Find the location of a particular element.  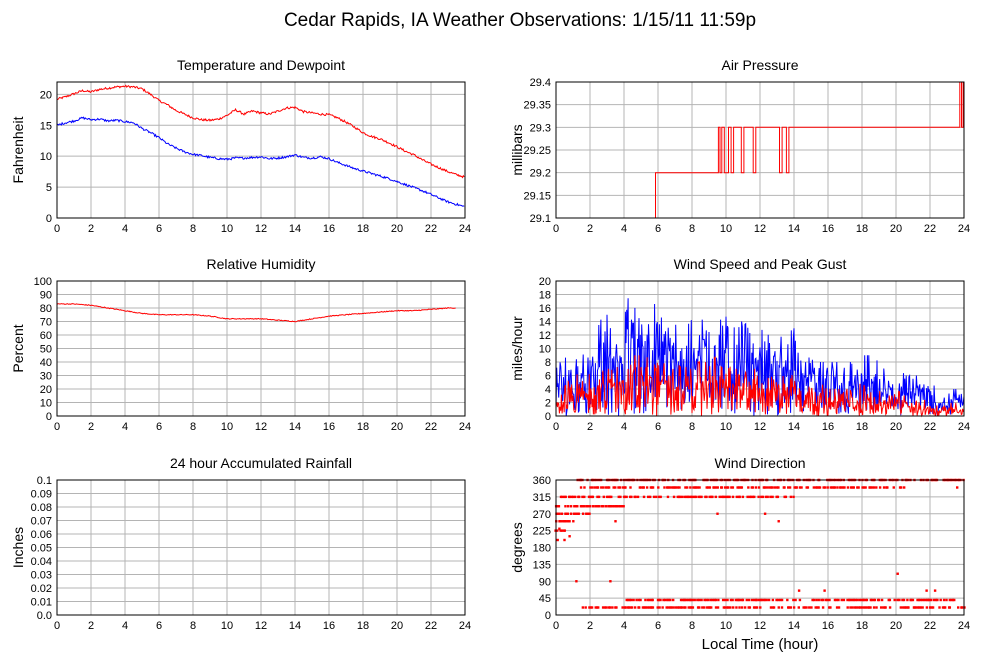

y-axis-label: Fahrenheit is located at coordinates (18, 149).